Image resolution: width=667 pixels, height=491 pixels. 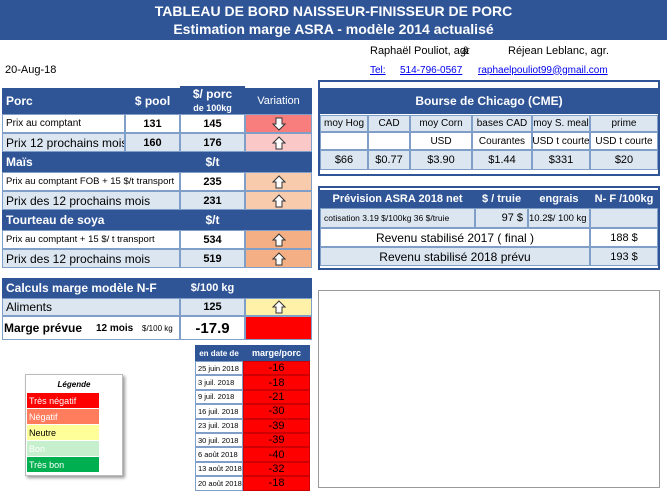 What do you see at coordinates (502, 123) in the screenshot?
I see `column-header: bases CAD` at bounding box center [502, 123].